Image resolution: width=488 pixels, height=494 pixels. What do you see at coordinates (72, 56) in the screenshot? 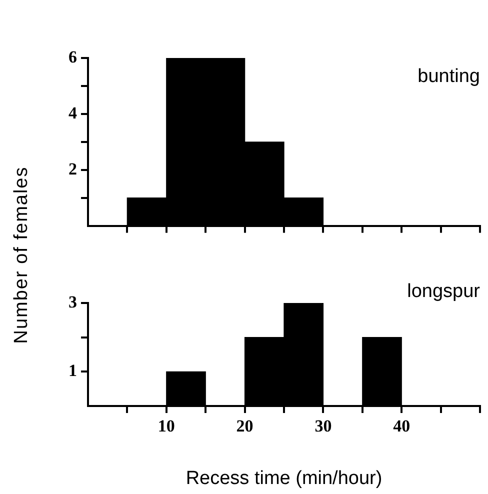
I see `y-tick-label: 6` at bounding box center [72, 56].